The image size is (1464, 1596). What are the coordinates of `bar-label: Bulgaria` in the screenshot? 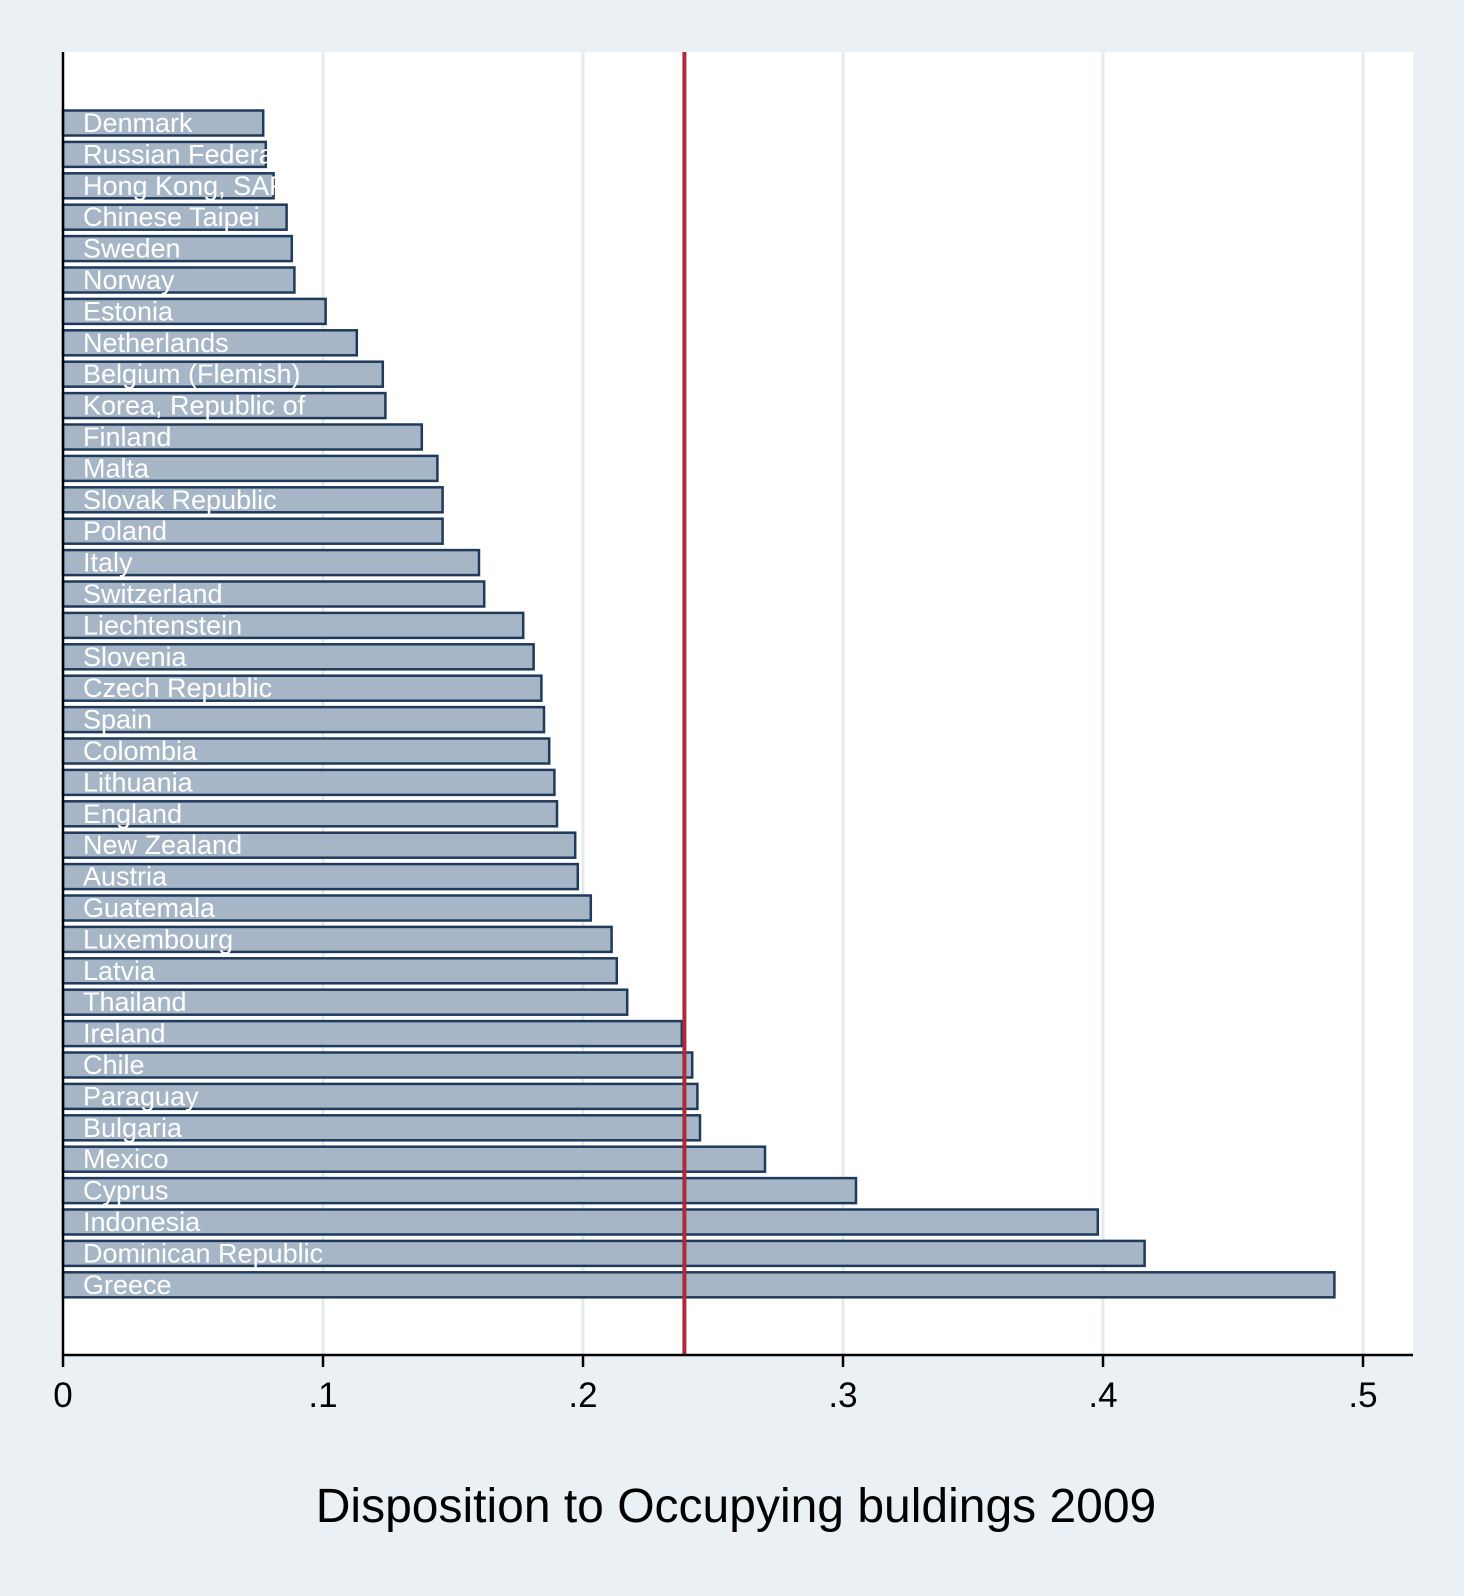 It's located at (133, 1128).